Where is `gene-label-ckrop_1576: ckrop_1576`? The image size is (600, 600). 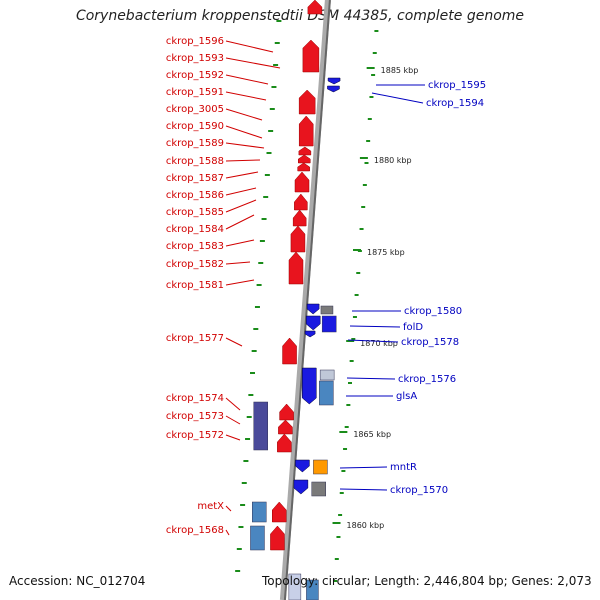 gene-label-ckrop_1576: ckrop_1576 is located at coordinates (427, 379).